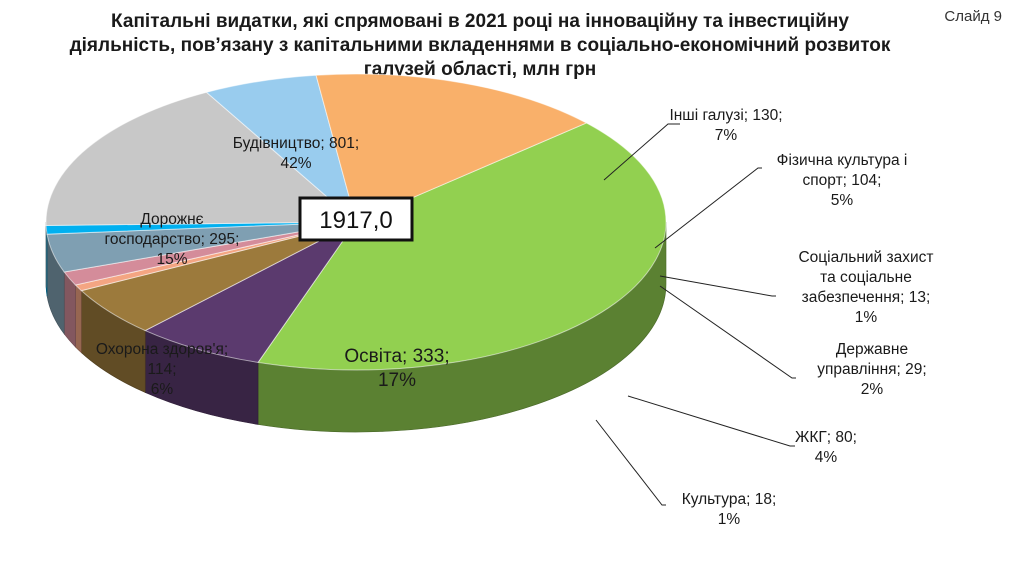 The width and height of the screenshot is (1024, 574). I want to click on slide-number: Слайд 9, so click(973, 16).